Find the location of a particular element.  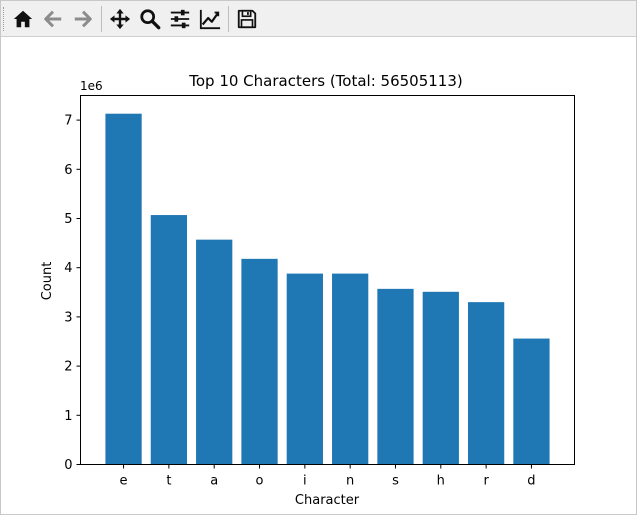

navigation-toolbar is located at coordinates (318, 19).